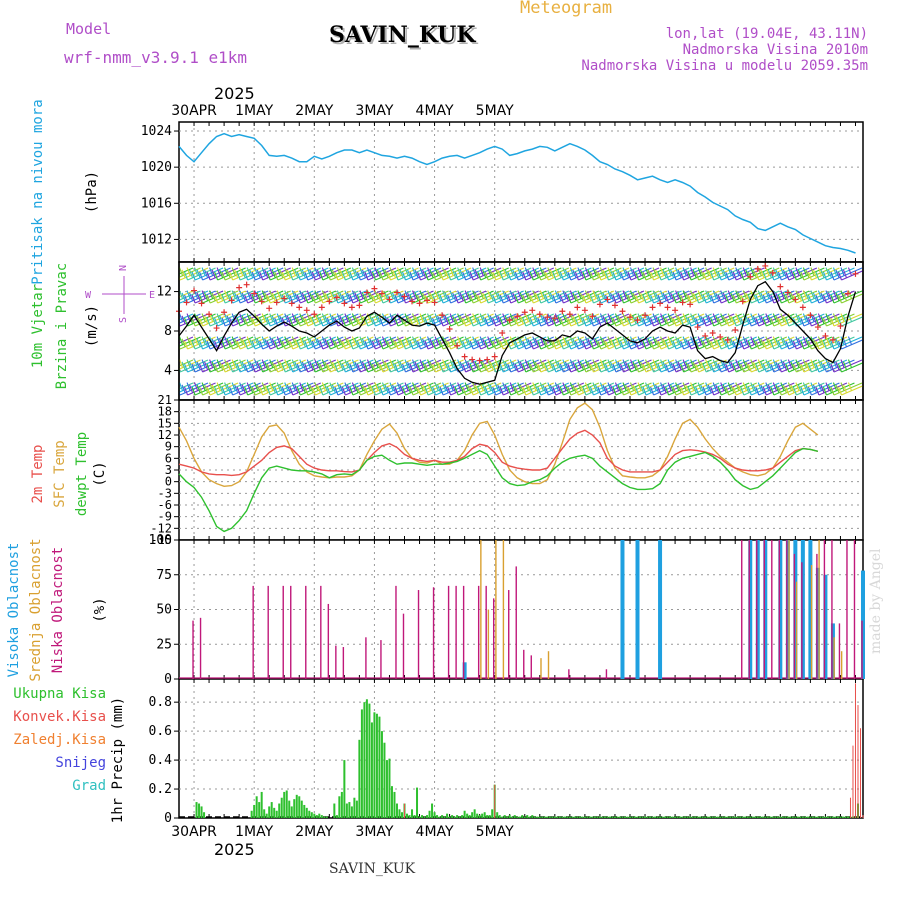 The image size is (900, 900). I want to click on date-label-top: 1MAY, so click(254, 111).